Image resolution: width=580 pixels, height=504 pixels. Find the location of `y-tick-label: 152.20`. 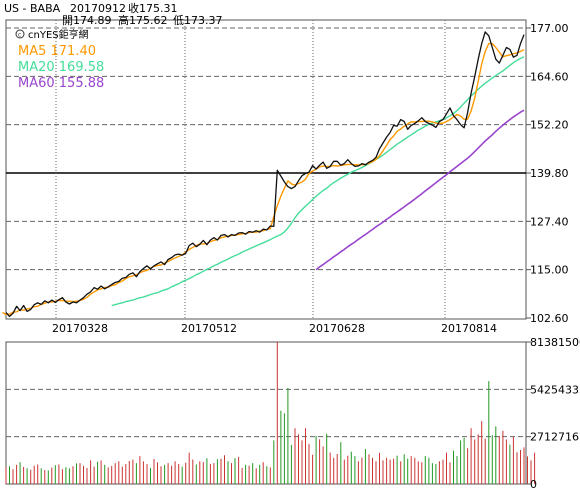

y-tick-label: 152.20 is located at coordinates (549, 125).